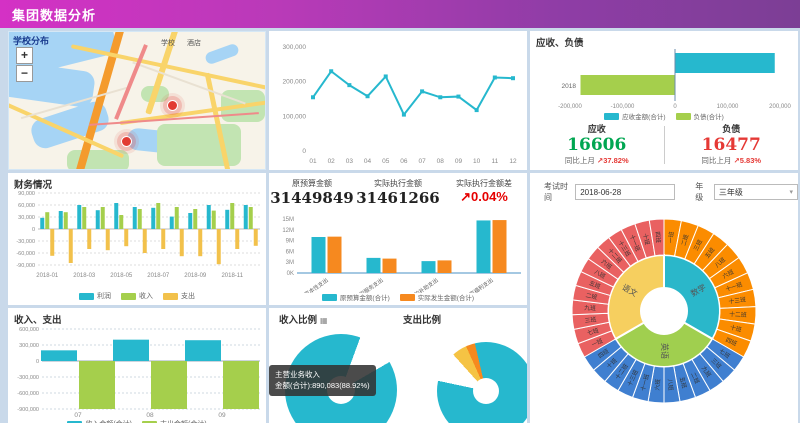 The width and height of the screenshot is (800, 423). I want to click on kpi-receivable: 应收 16606 同比上月 ↗37.82%, so click(597, 145).